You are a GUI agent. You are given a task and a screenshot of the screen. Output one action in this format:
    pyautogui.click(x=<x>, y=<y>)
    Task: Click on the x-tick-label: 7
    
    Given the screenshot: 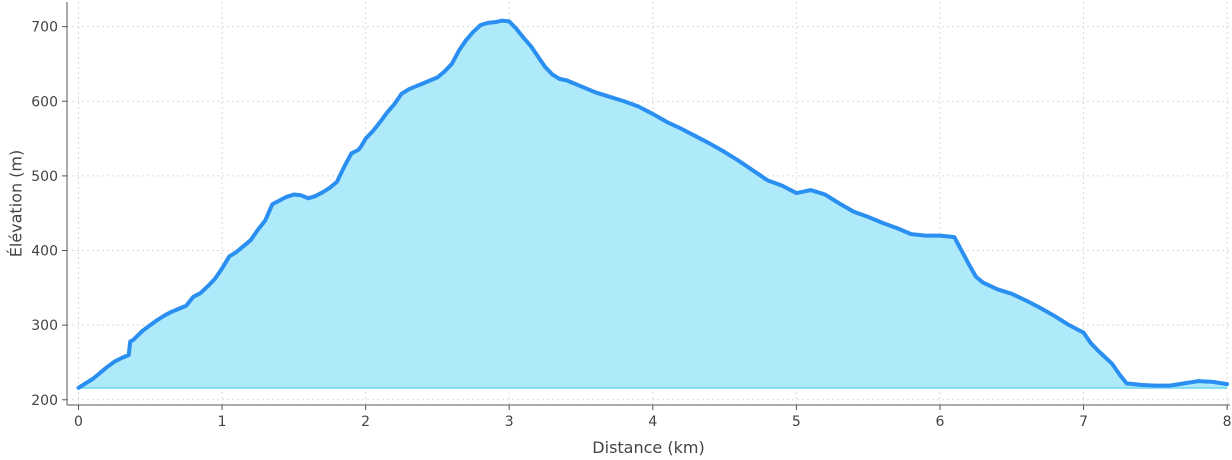 What is the action you would take?
    pyautogui.click(x=1083, y=422)
    